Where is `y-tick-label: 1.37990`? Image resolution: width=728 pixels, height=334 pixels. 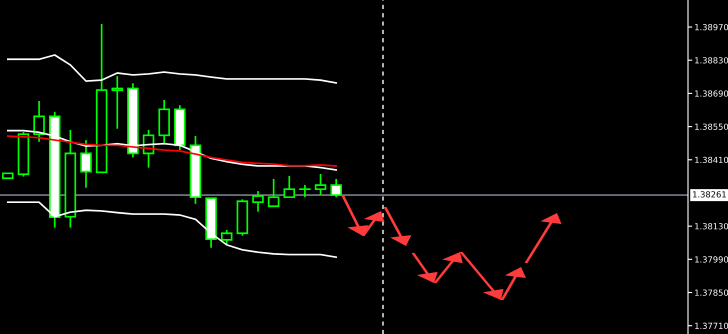 y-tick-label: 1.37990 is located at coordinates (711, 259).